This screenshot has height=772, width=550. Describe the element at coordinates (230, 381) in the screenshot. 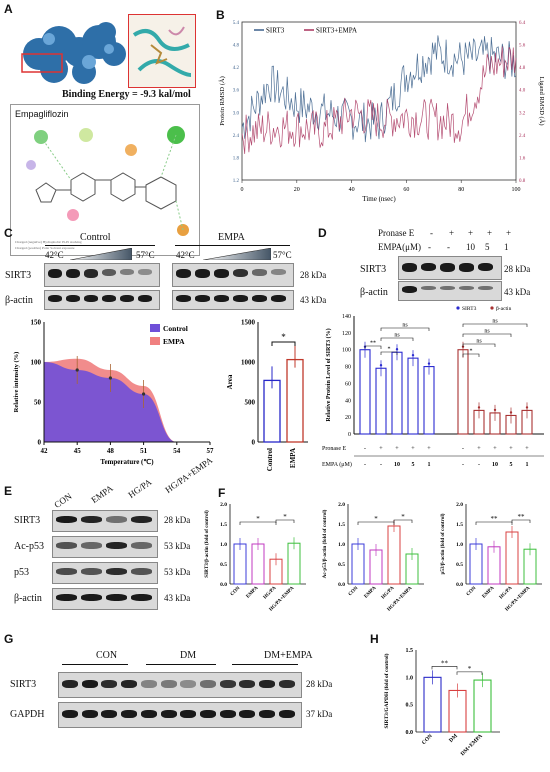

I see `y-axis-label: Area` at that location.